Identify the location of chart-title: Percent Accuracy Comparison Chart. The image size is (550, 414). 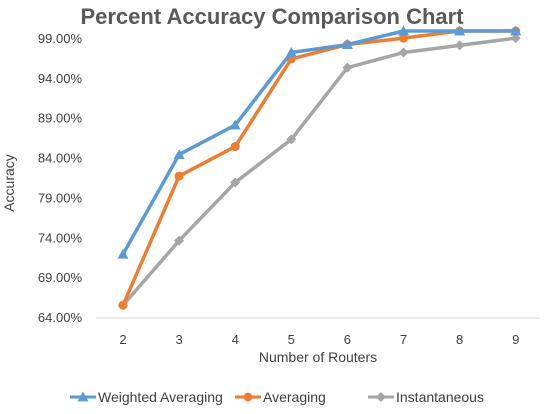
(272, 16).